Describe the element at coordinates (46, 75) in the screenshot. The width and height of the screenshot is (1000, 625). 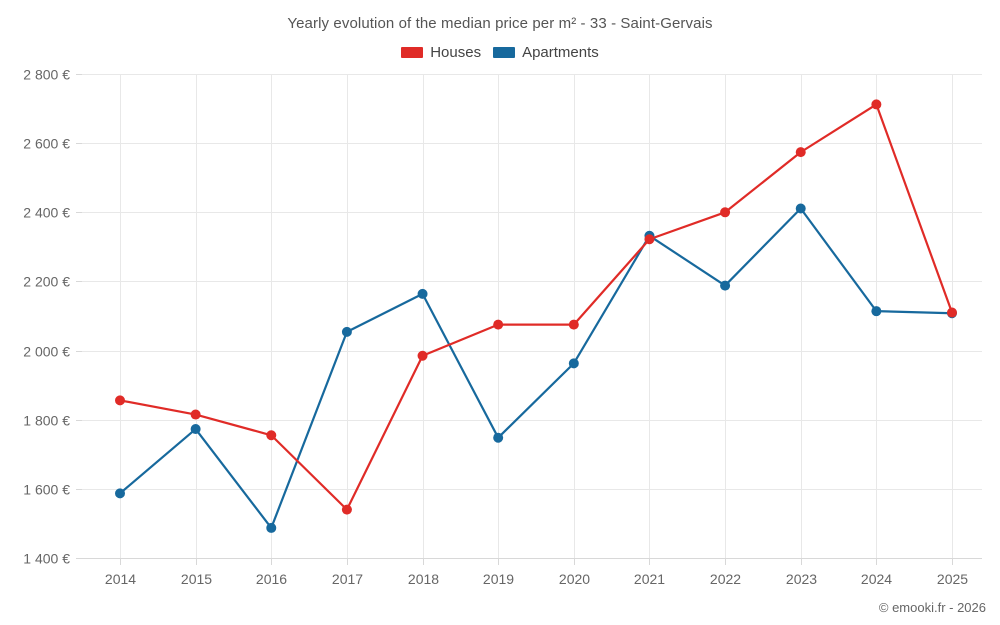
I see `y-axis-tick-label: 2 800 €` at that location.